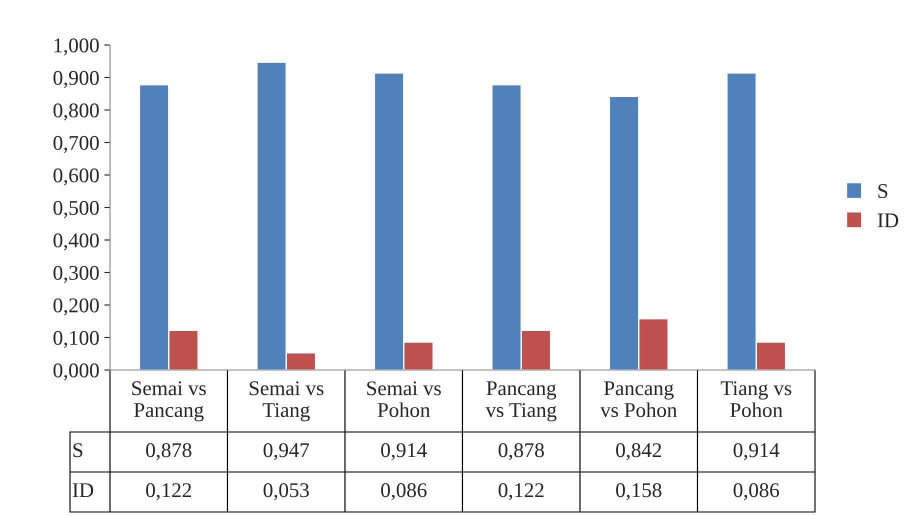 The image size is (919, 516). What do you see at coordinates (76, 209) in the screenshot?
I see `y-tick-label: 0,500` at bounding box center [76, 209].